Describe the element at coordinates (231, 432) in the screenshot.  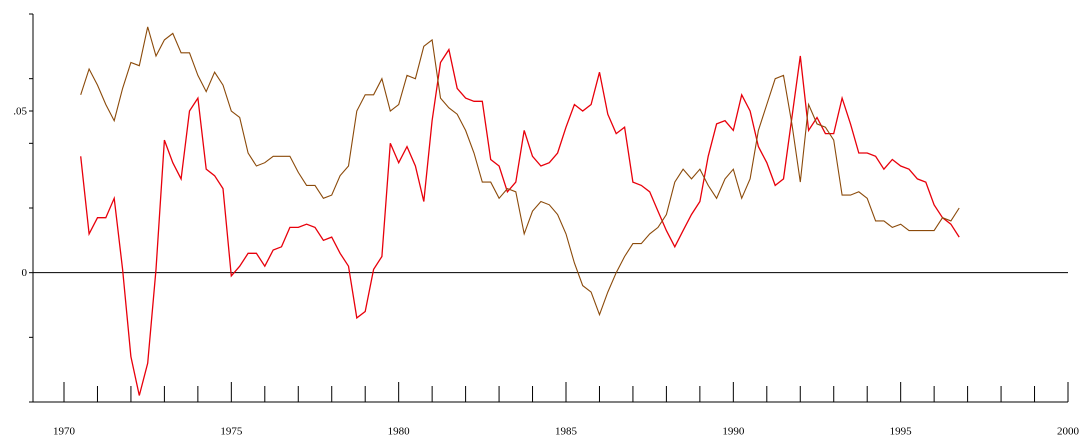
I see `x-tick-label: 1975` at that location.